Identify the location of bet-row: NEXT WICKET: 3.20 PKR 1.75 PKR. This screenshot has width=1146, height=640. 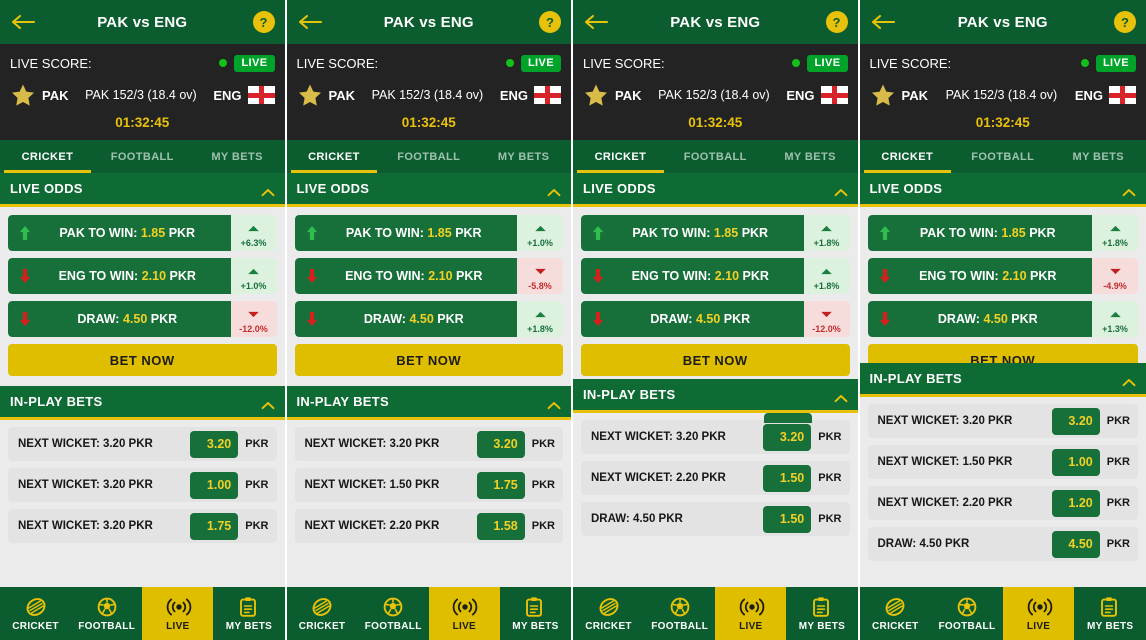
(142, 526).